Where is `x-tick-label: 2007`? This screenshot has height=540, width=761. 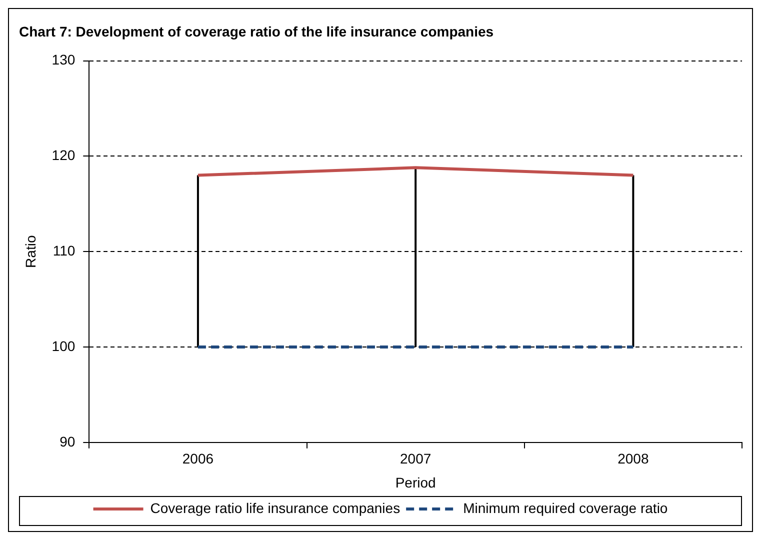
x-tick-label: 2007 is located at coordinates (416, 458).